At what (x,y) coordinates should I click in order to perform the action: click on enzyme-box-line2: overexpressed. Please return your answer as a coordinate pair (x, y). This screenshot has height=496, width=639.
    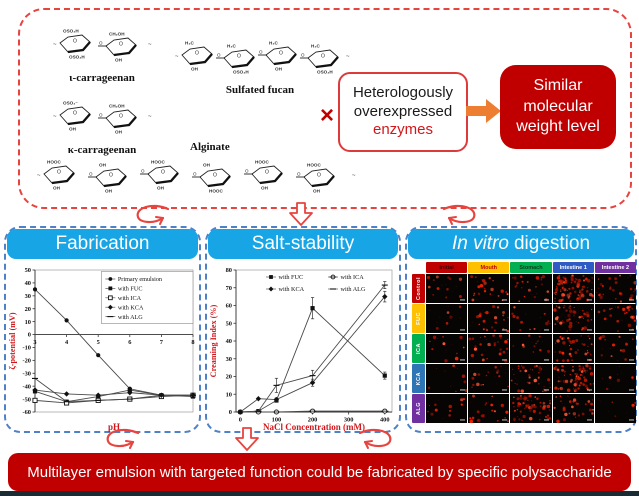
    Looking at the image, I should click on (403, 111).